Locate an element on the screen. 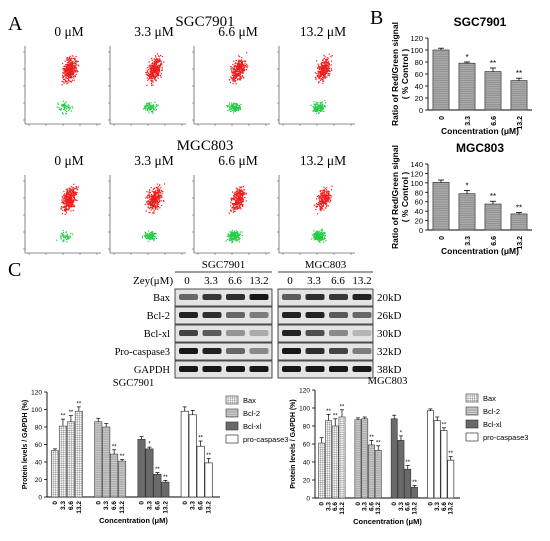 Image resolution: width=550 pixels, height=541 pixels. legend-label: Bcl-2 is located at coordinates (491, 411).